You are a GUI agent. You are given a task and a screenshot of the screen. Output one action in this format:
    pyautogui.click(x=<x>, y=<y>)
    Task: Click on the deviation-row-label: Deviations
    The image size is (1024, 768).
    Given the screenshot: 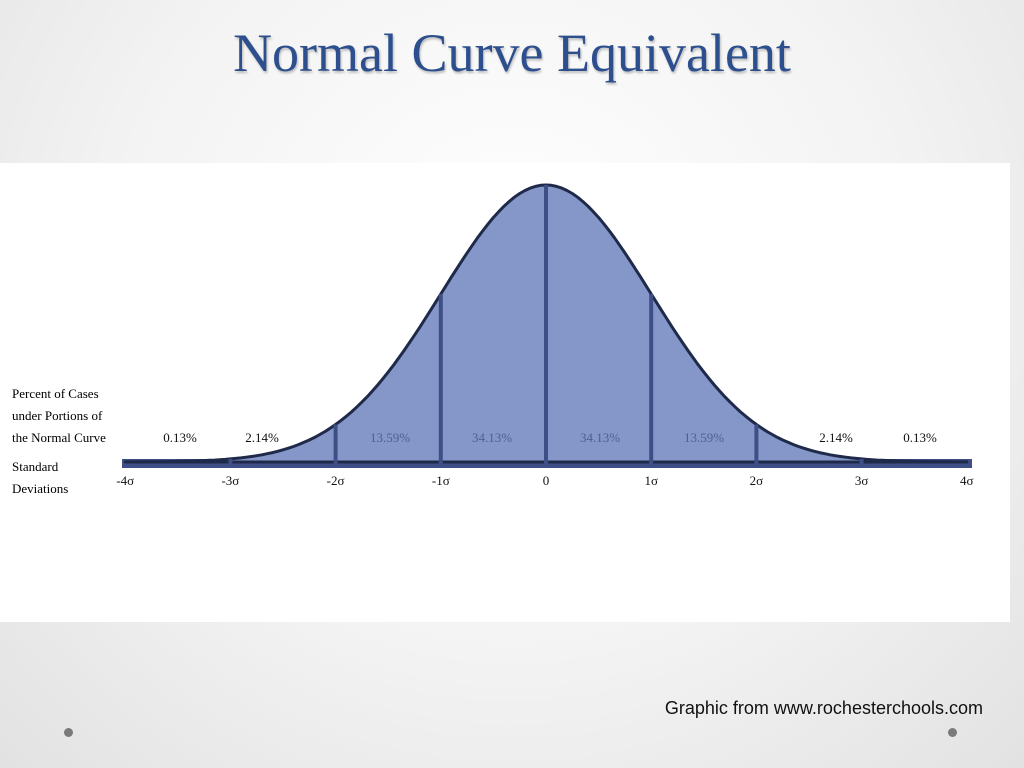 What is the action you would take?
    pyautogui.click(x=40, y=488)
    